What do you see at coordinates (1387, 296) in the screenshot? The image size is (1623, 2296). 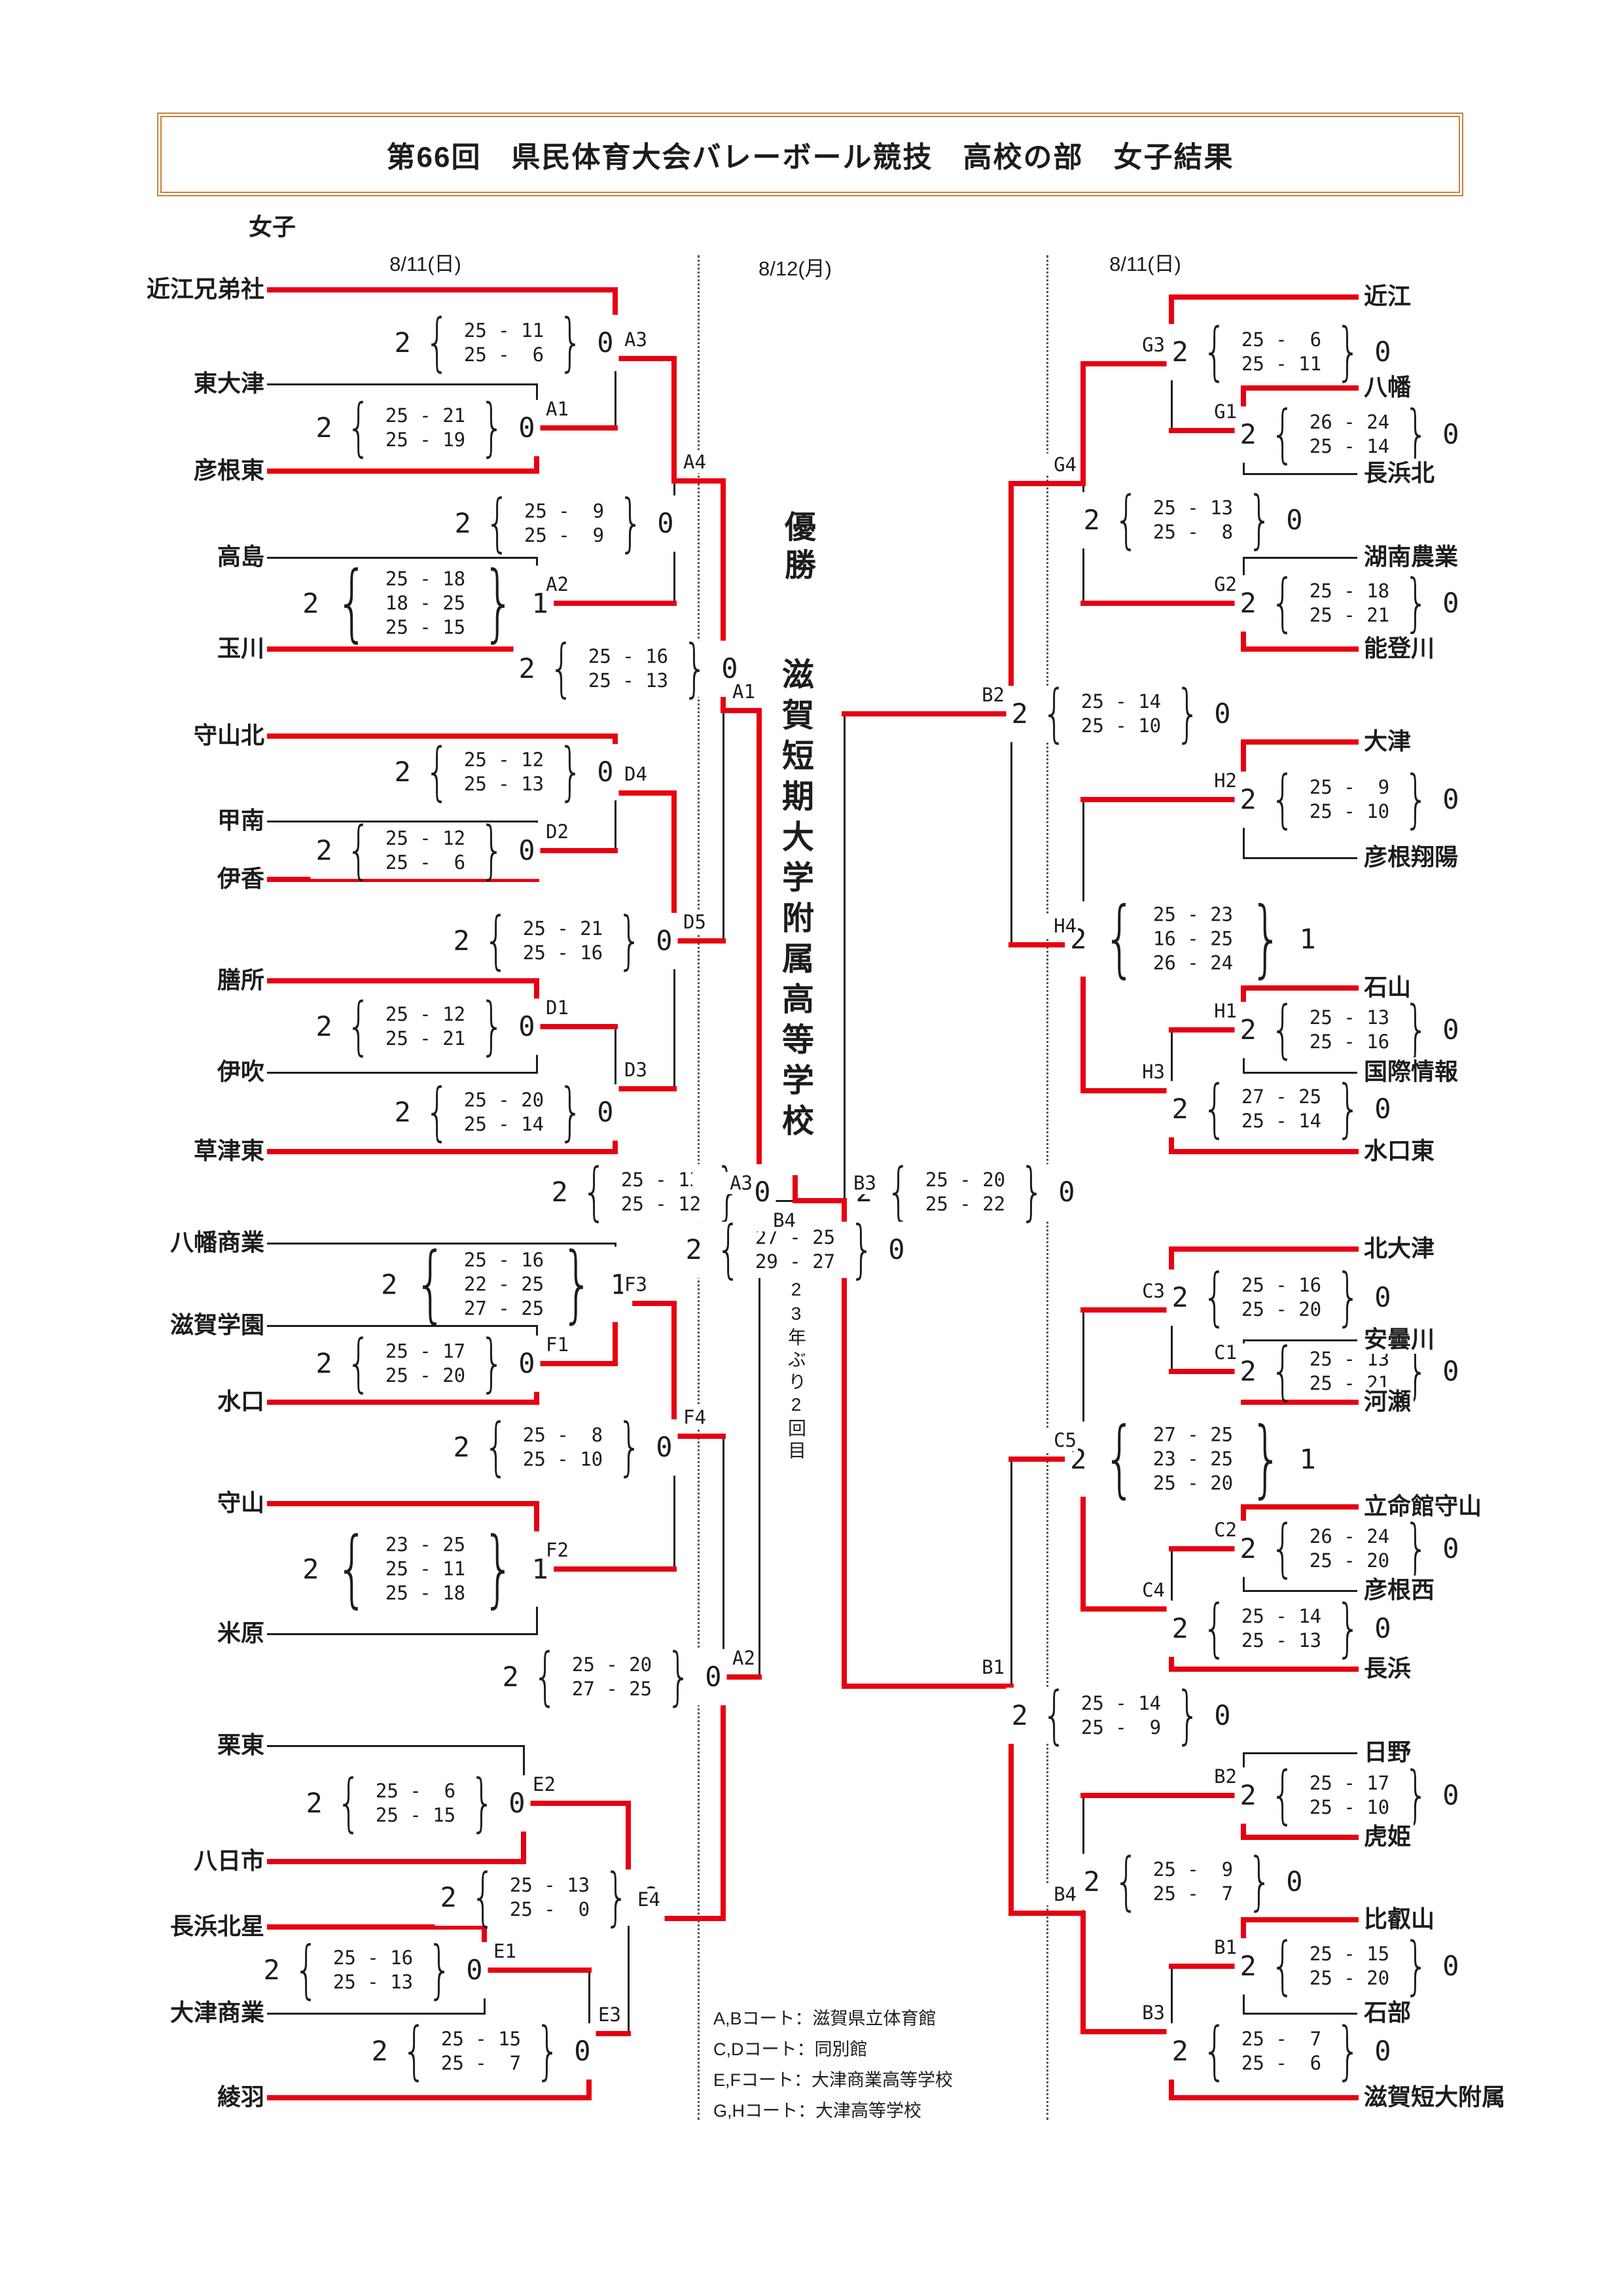 I see `team-label-omi: 近江` at bounding box center [1387, 296].